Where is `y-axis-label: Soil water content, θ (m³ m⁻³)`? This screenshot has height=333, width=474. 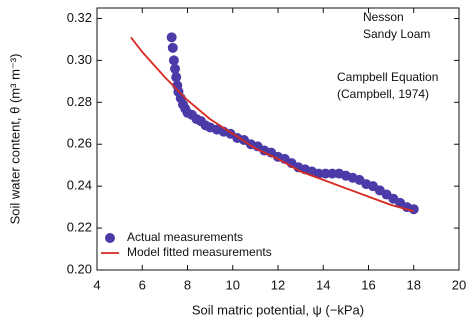
y-axis-label: Soil water content, θ (m³ m⁻³) is located at coordinates (14, 139).